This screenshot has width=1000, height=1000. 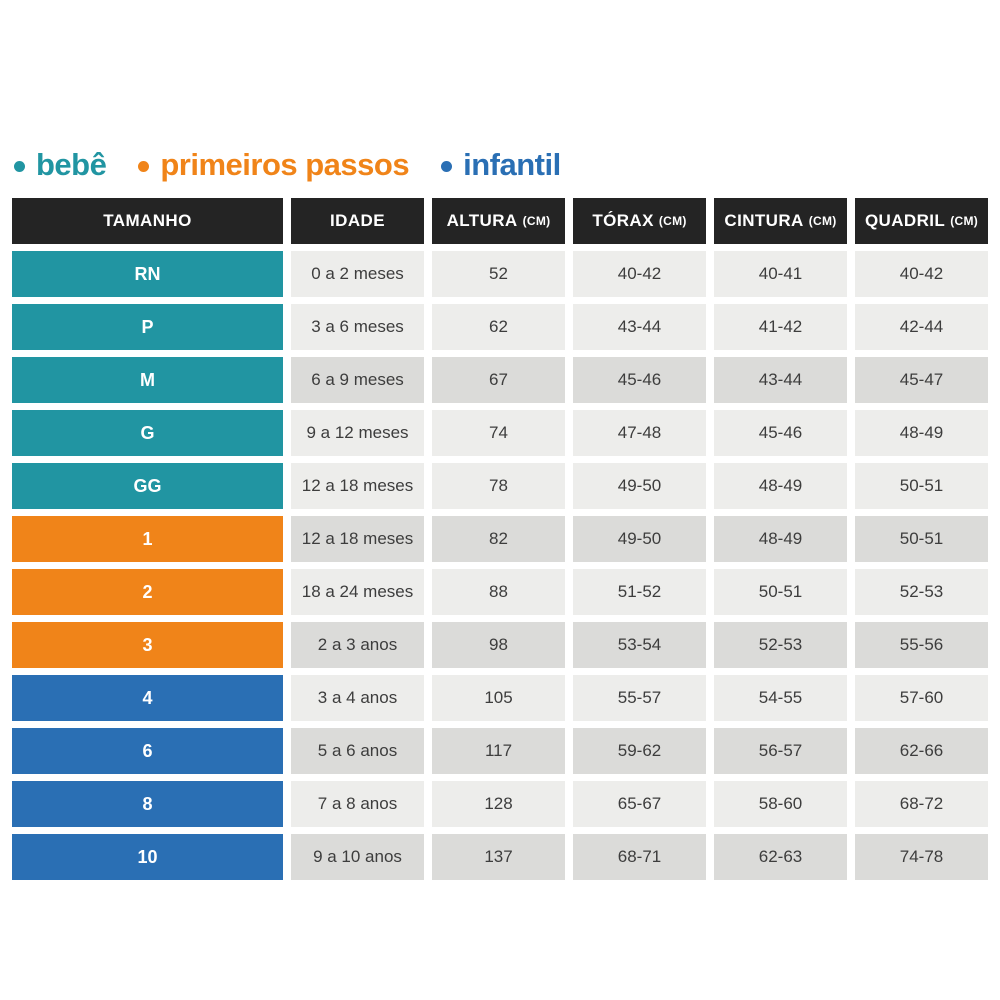 I want to click on torax-cell: 53-54, so click(x=639, y=645).